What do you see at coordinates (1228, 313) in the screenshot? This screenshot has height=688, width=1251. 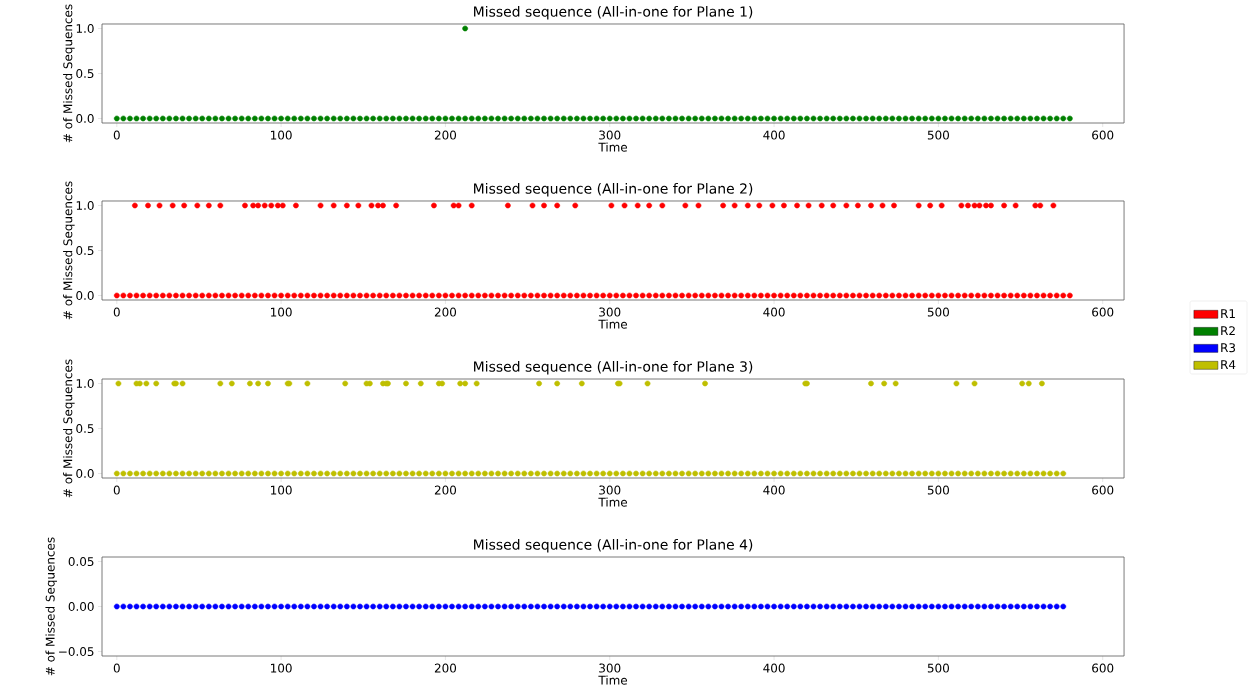 I see `legend-label: R1` at bounding box center [1228, 313].